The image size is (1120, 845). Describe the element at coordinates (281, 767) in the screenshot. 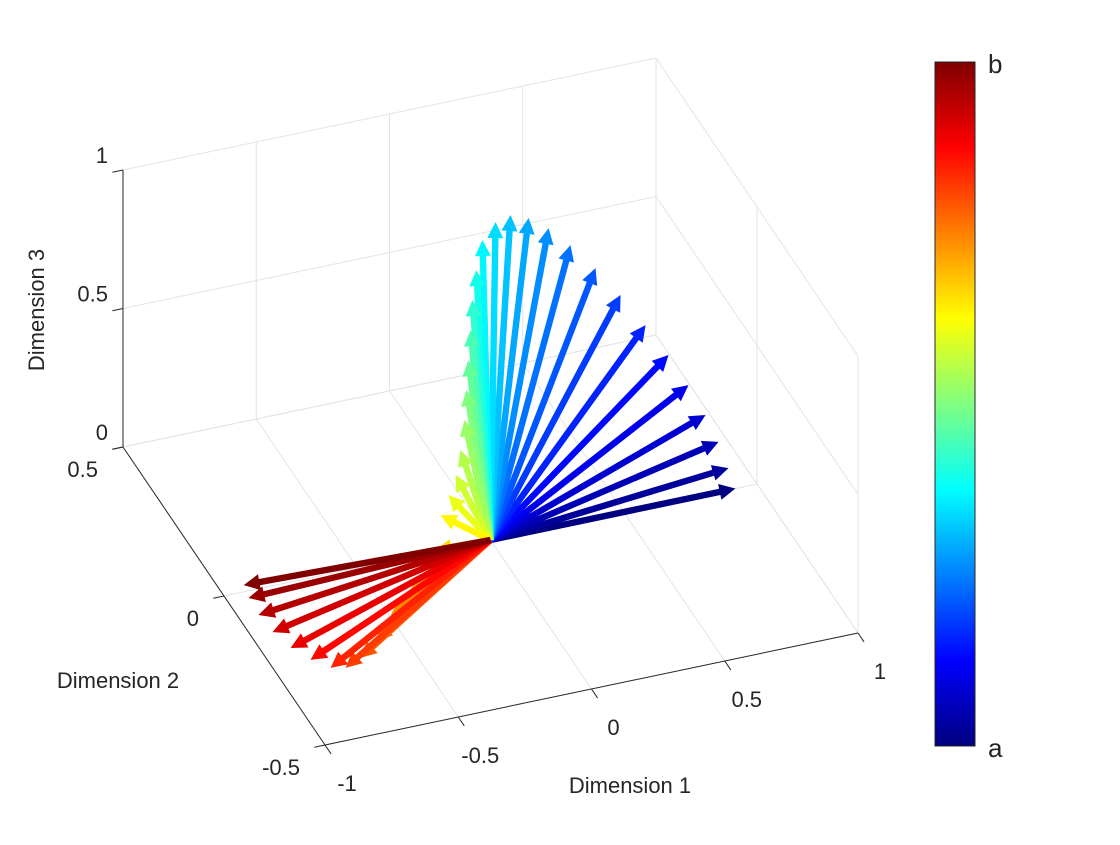

I see `y-tick-label: -0.5` at that location.